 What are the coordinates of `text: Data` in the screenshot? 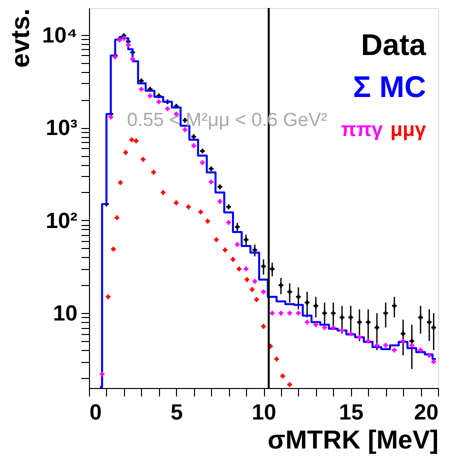 It's located at (393, 45).